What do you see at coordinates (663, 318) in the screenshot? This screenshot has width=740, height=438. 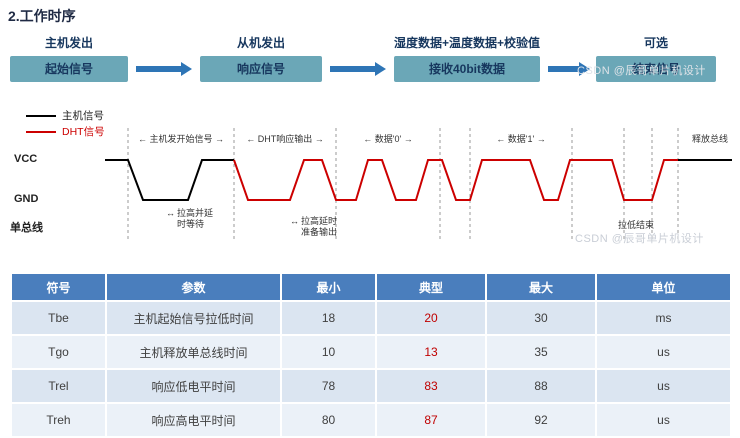 I see `table-cell: ms` at bounding box center [663, 318].